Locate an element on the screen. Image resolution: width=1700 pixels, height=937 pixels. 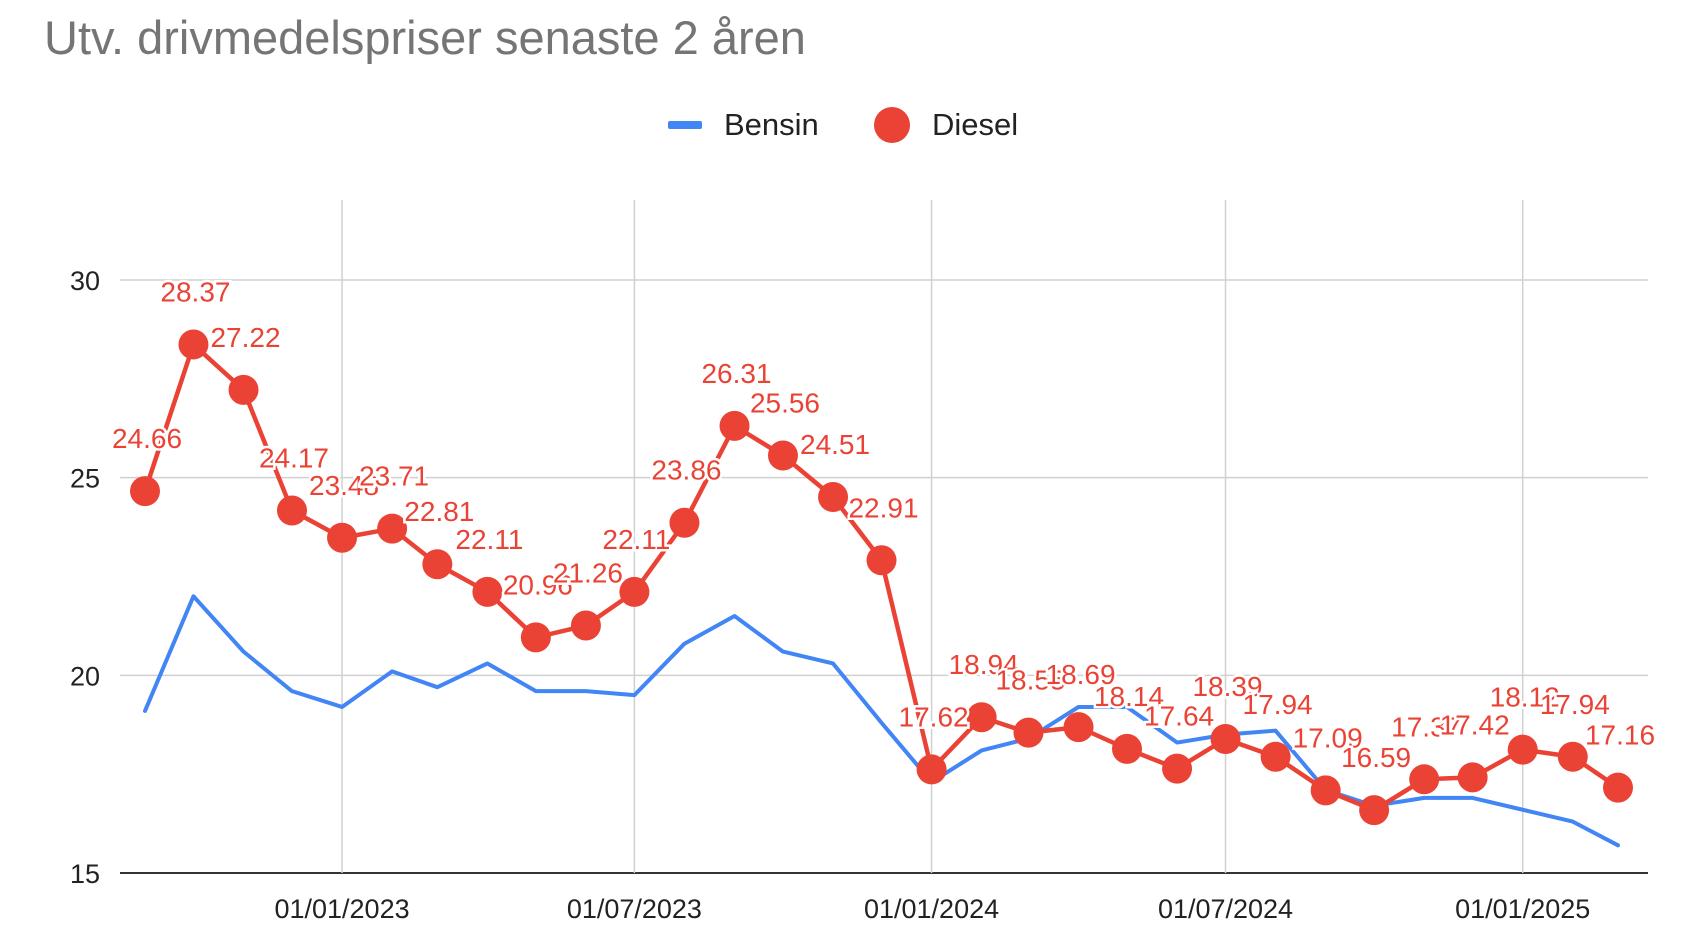
diesel-data-label: 18.94 is located at coordinates (984, 664).